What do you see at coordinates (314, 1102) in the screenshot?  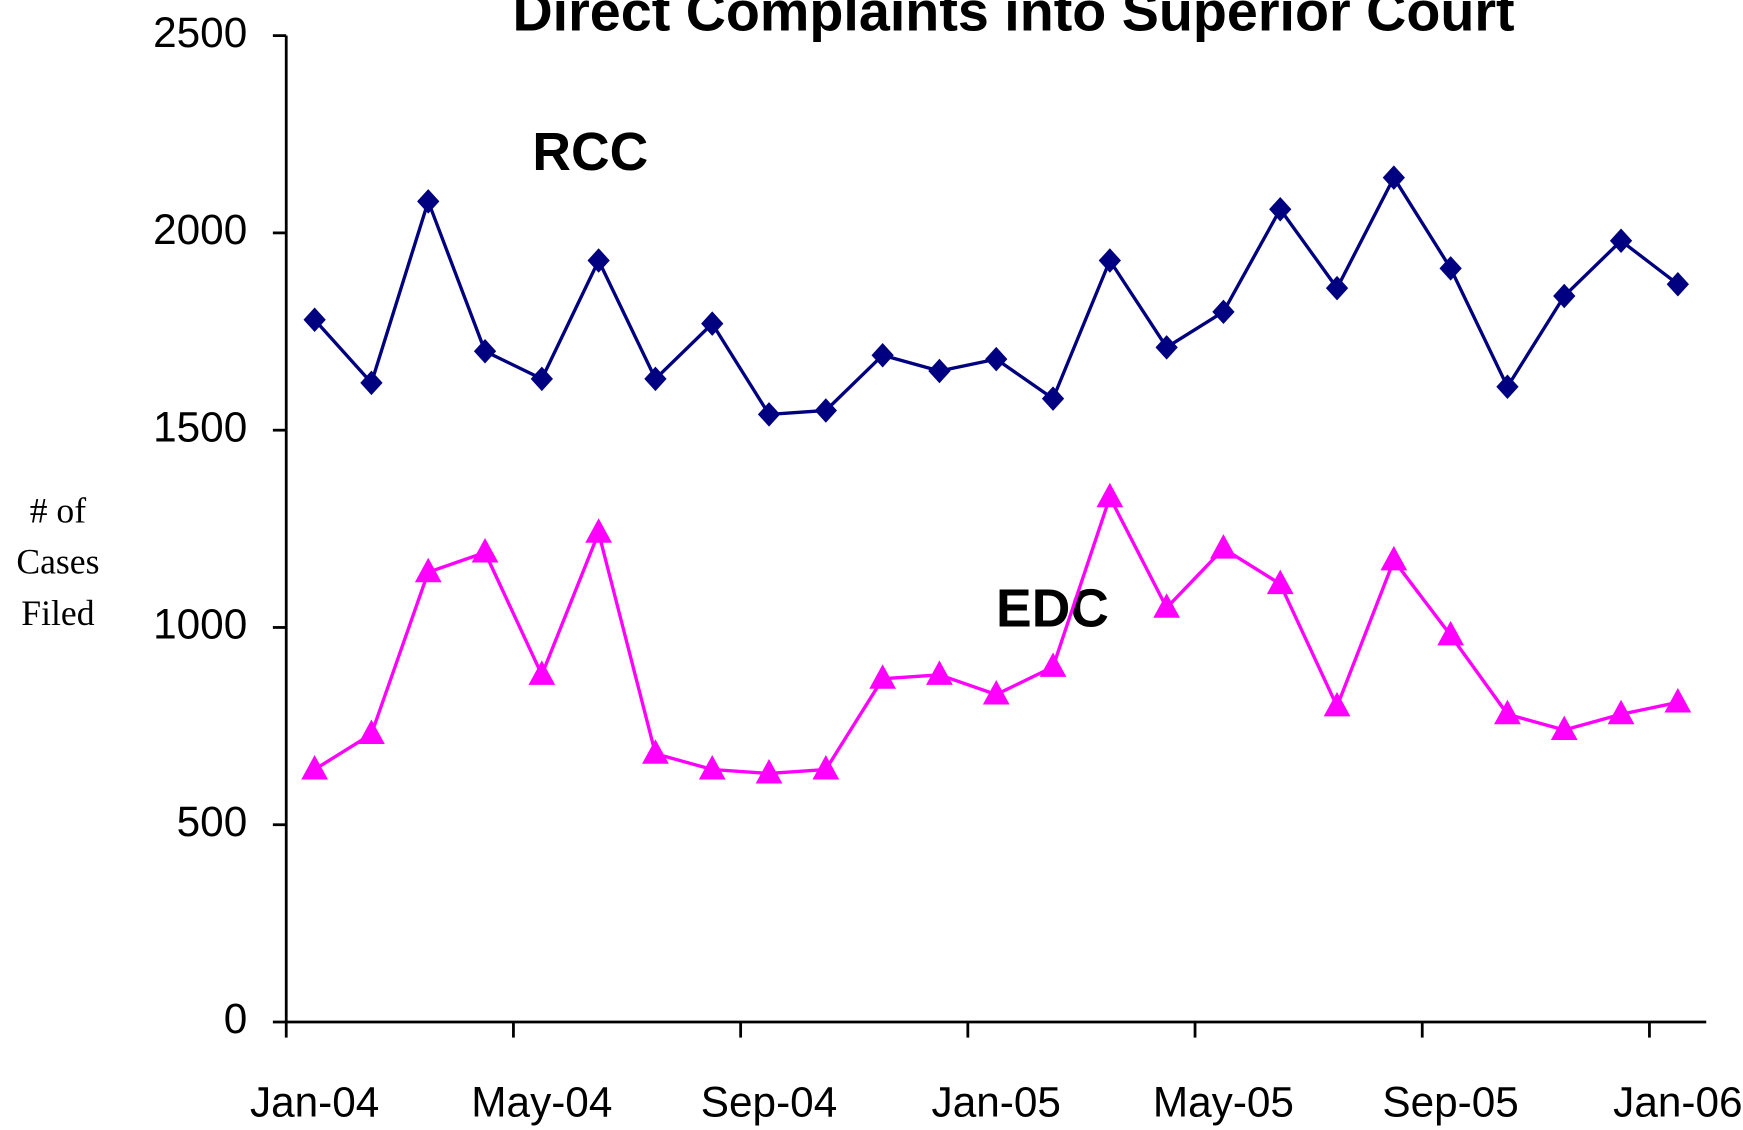 I see `x-tick-label: Jan-04` at bounding box center [314, 1102].